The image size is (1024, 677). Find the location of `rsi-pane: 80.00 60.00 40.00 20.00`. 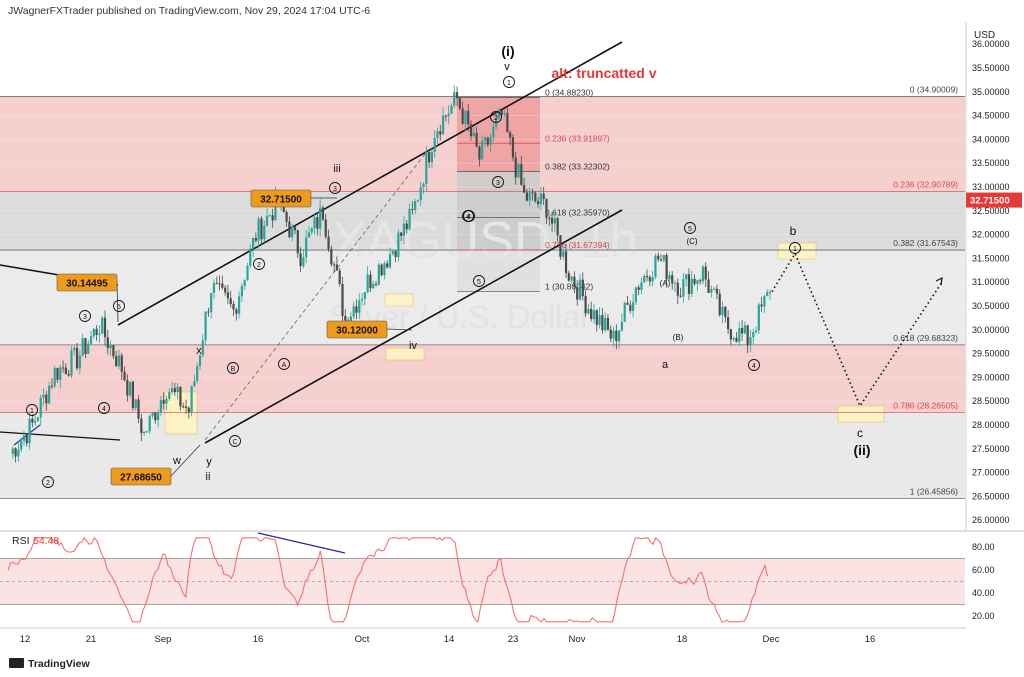

rsi-pane: 80.00 60.00 40.00 20.00 is located at coordinates (497, 579).